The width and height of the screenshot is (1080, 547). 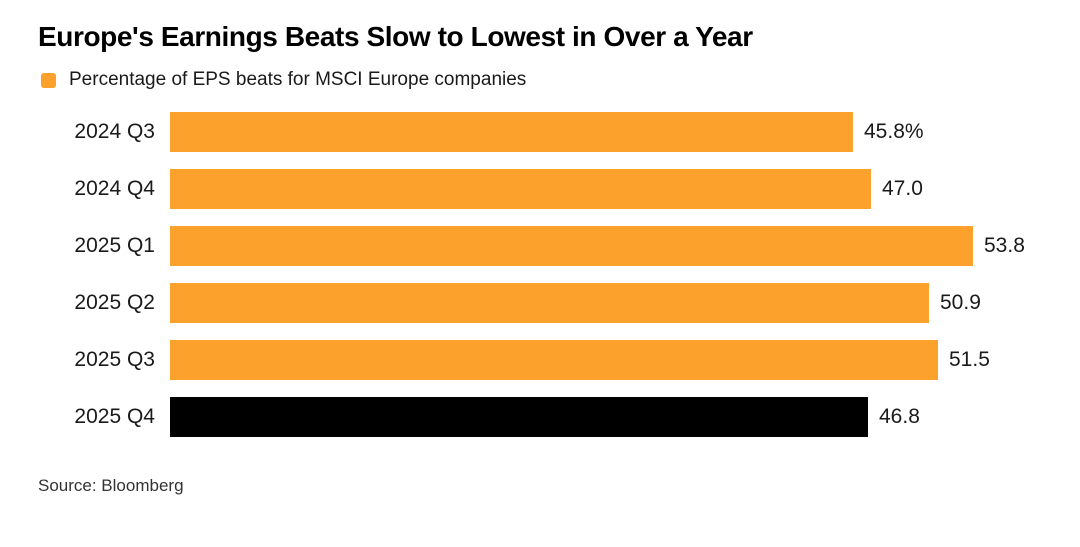 I want to click on chart-row: 2025 Q4 46.8, so click(x=544, y=417).